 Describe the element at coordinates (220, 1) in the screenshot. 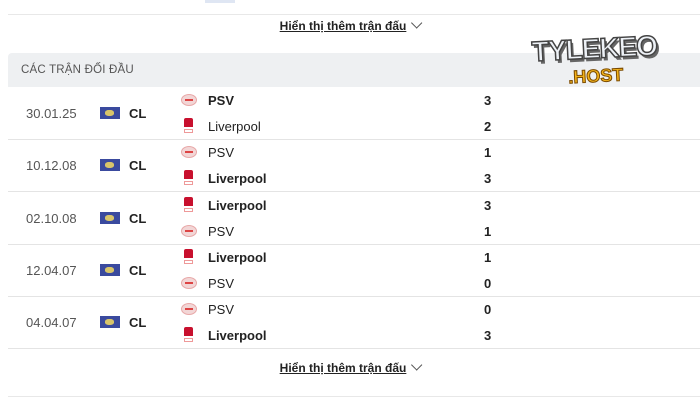

I see `tab-indicator` at that location.